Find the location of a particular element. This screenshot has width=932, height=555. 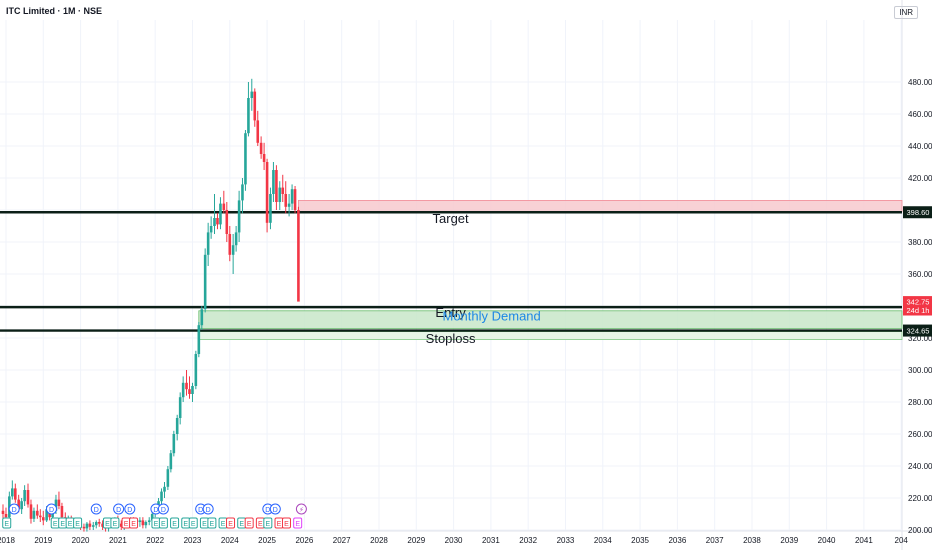

annotation-label: Entry is located at coordinates (450, 312).